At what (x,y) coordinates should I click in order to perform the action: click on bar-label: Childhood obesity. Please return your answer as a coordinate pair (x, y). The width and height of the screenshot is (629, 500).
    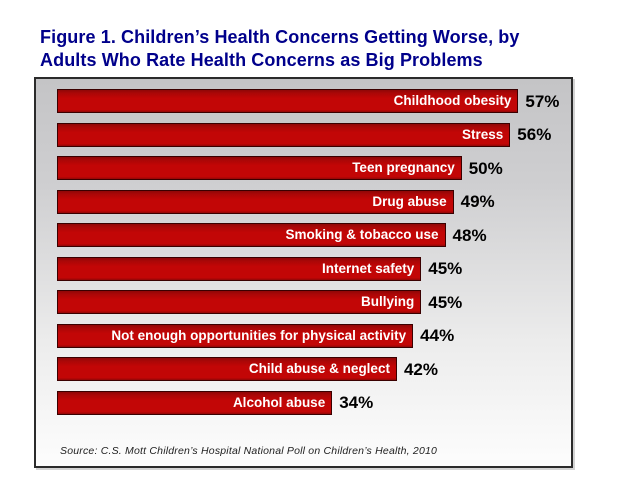
    Looking at the image, I should click on (452, 101).